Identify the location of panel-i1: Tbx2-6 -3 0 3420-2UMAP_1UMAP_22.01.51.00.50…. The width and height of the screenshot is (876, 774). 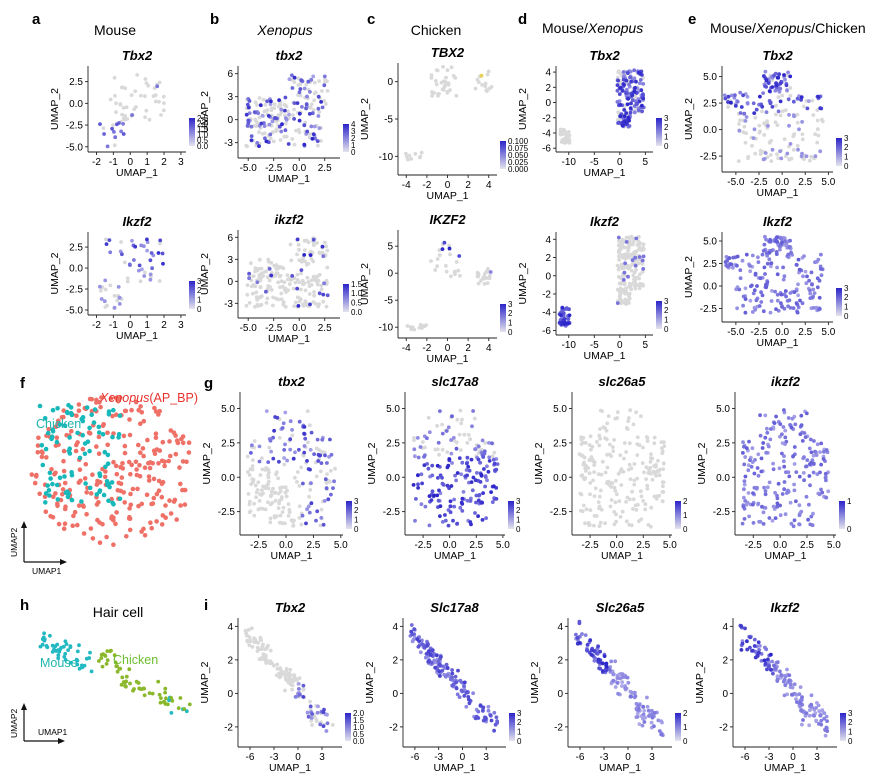
(282, 687).